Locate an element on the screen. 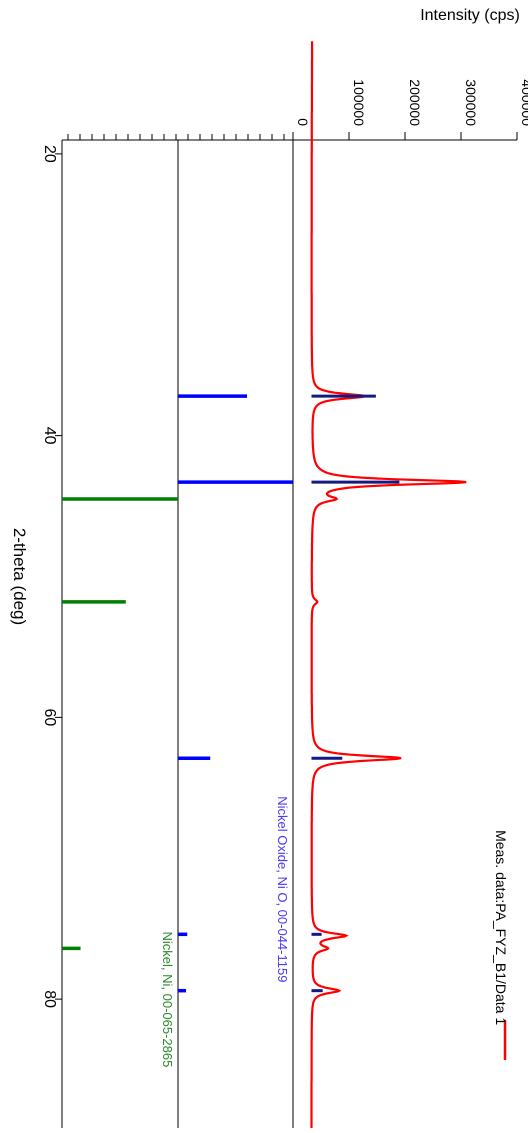 This screenshot has height=1133, width=528. y-tick-label: 100000 is located at coordinates (359, 102).